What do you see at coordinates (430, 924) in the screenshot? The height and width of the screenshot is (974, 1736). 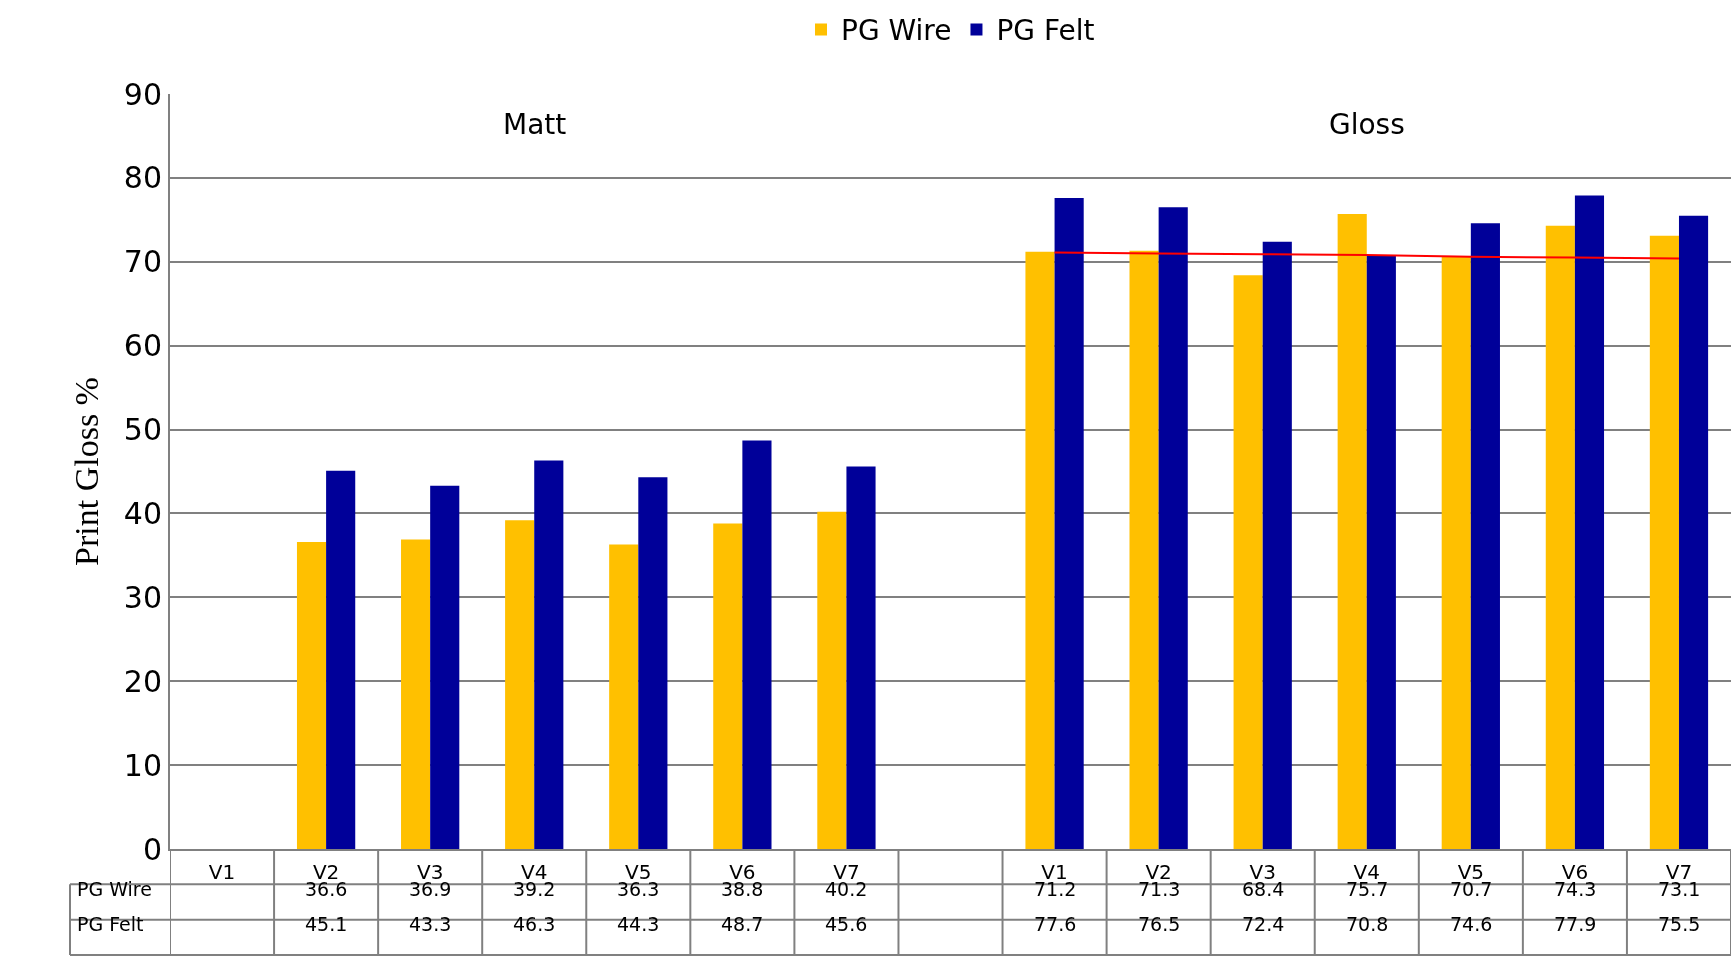 I see `data-label: 43.3` at bounding box center [430, 924].